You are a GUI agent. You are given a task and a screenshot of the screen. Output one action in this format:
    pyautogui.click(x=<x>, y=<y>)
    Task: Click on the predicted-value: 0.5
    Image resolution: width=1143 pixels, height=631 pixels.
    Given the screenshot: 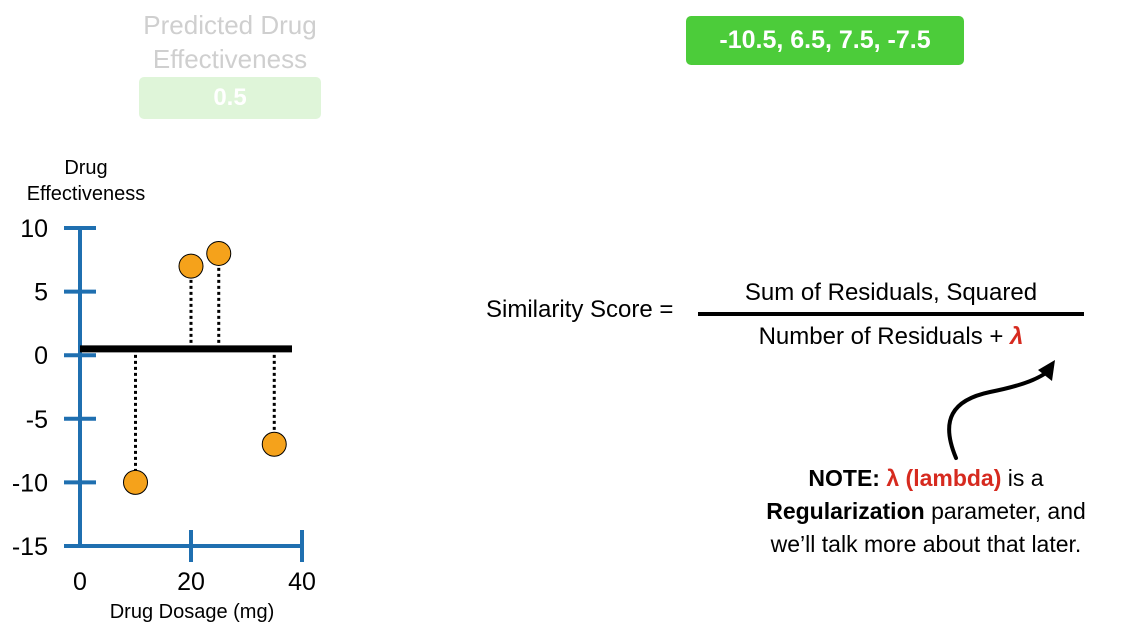 What is the action you would take?
    pyautogui.click(x=230, y=97)
    